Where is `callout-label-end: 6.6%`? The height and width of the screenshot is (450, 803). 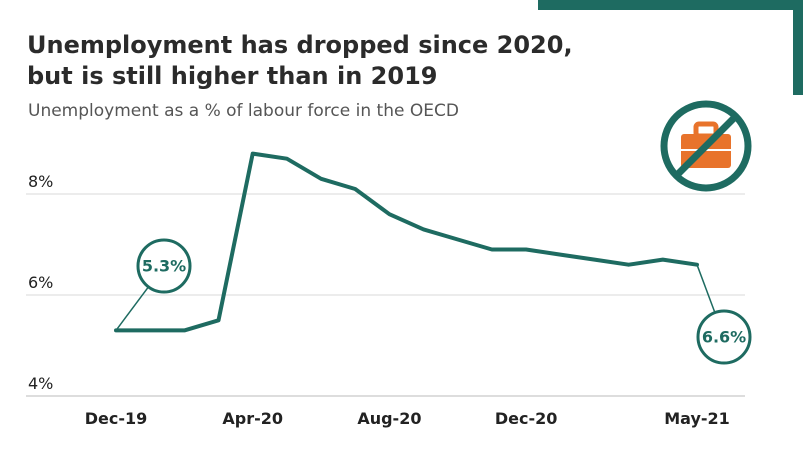 callout-label-end: 6.6% is located at coordinates (724, 337).